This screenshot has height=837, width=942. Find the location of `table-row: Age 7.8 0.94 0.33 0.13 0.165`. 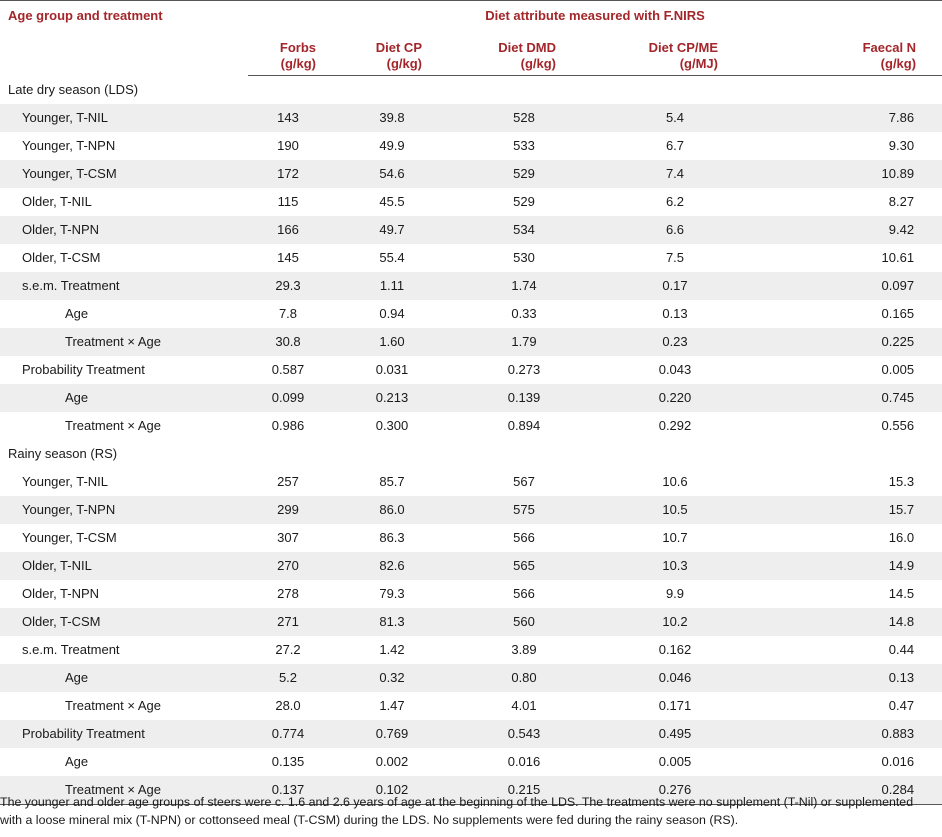

table-row: Age 7.8 0.94 0.33 0.13 0.165 is located at coordinates (471, 313).